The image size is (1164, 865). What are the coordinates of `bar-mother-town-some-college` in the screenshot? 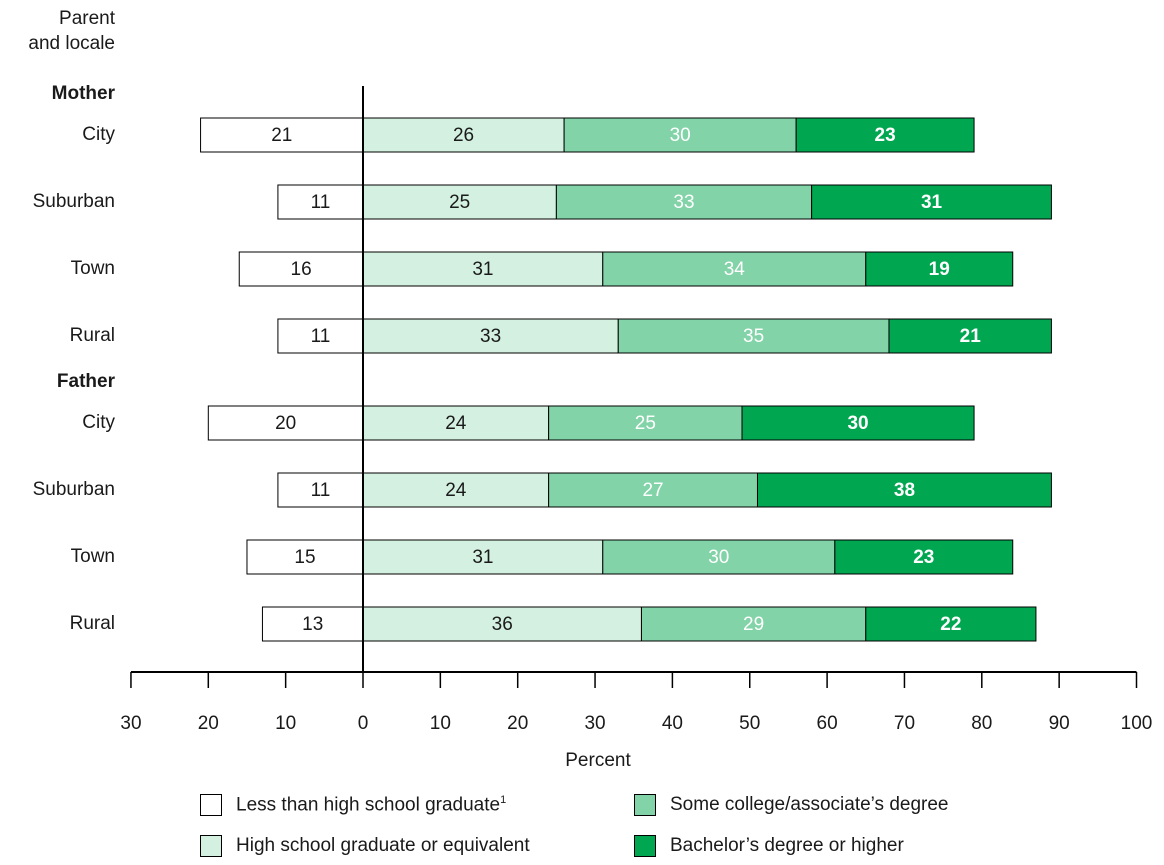 It's located at (734, 269).